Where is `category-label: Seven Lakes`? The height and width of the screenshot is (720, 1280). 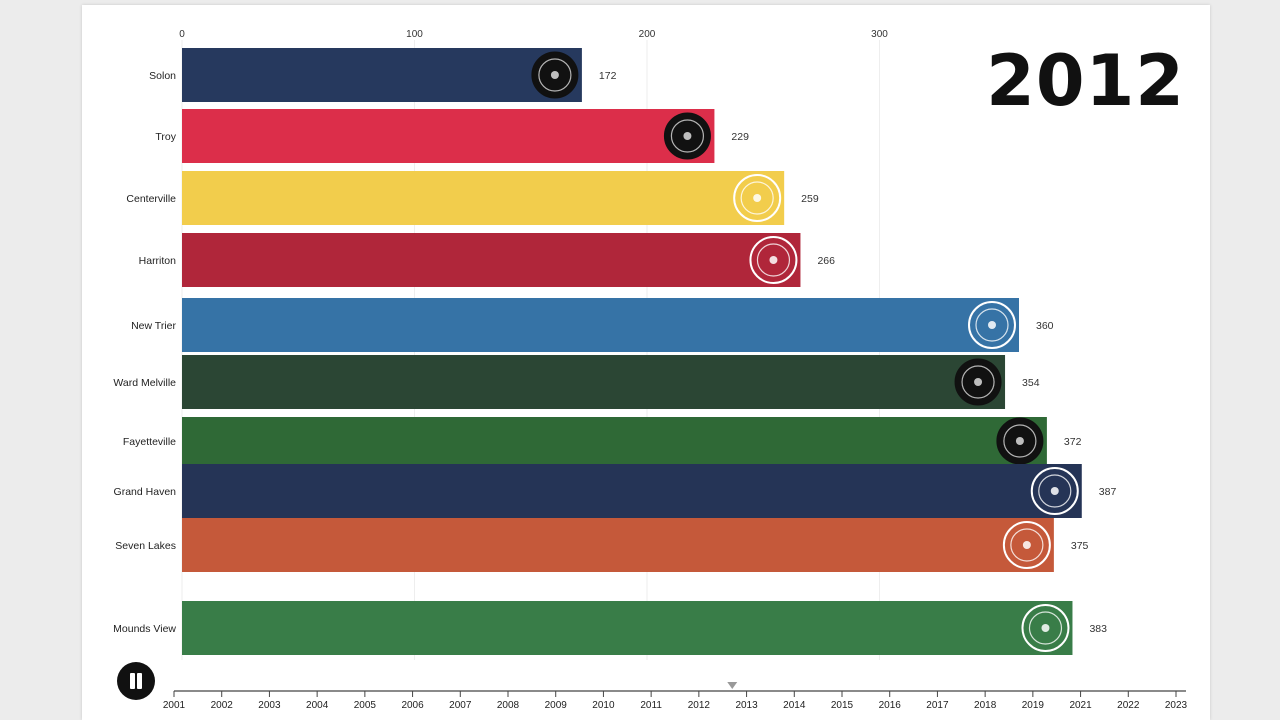
category-label: Seven Lakes is located at coordinates (145, 546).